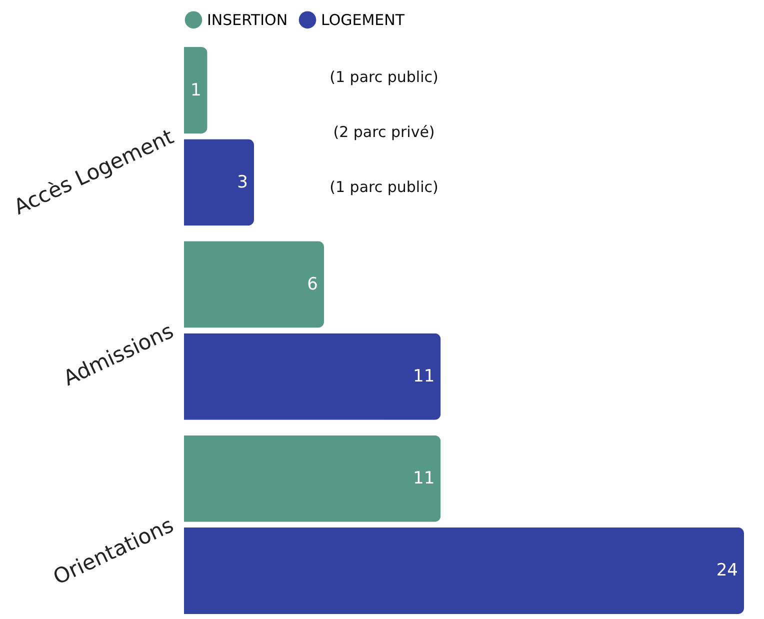 This screenshot has width=764, height=619. I want to click on data-label: 24, so click(727, 570).